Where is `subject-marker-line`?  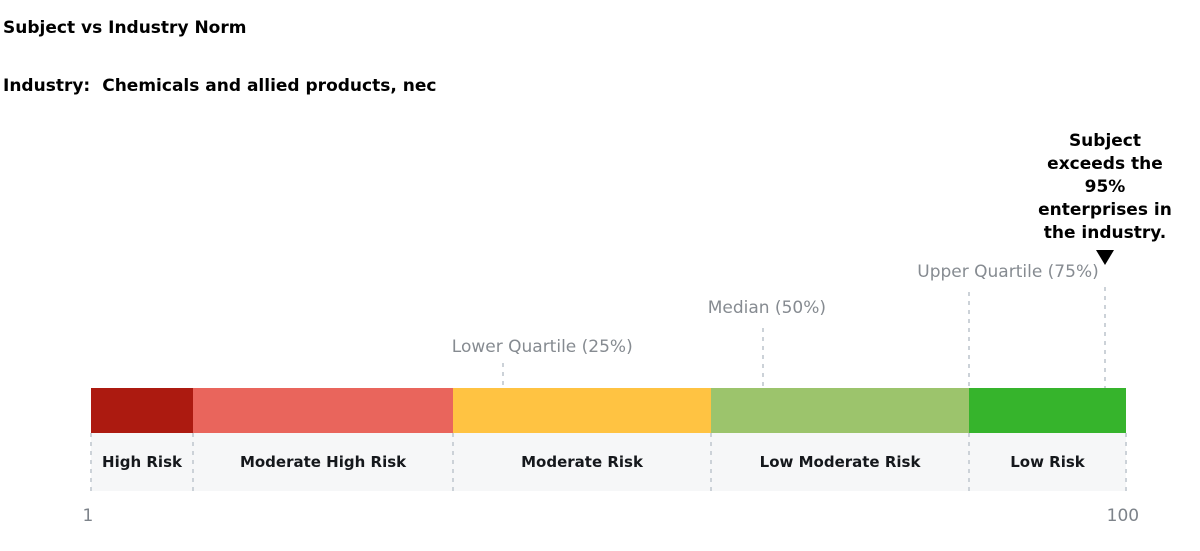
subject-marker-line is located at coordinates (1104, 337).